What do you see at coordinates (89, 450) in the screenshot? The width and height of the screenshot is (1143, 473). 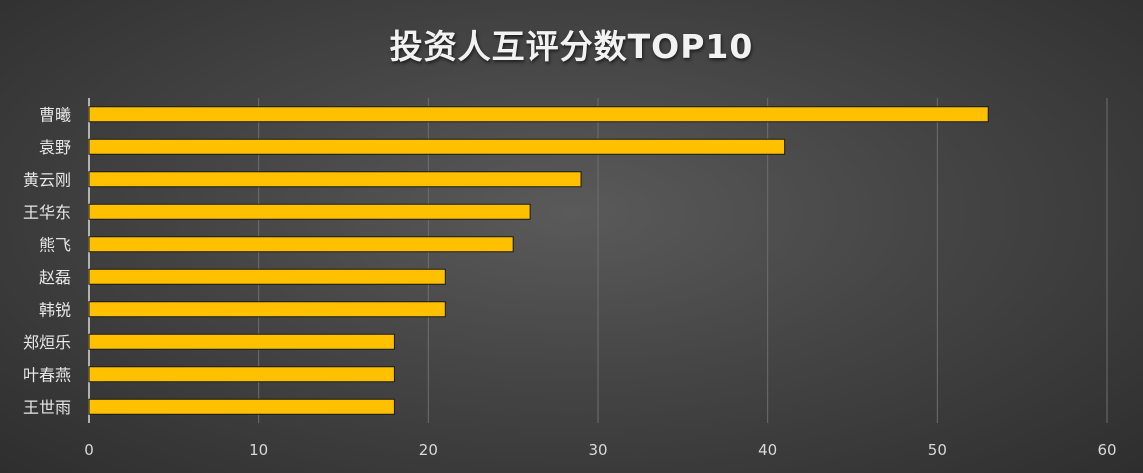 I see `x-tick-label: 0` at bounding box center [89, 450].